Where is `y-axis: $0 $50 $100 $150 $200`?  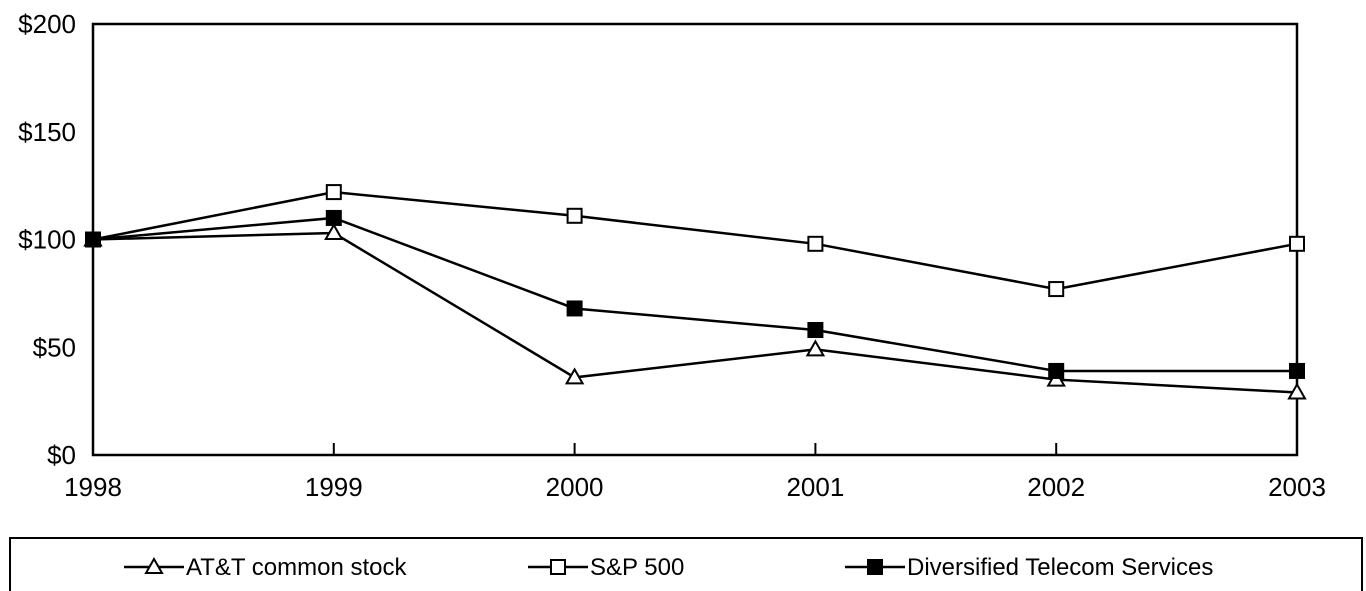
y-axis: $0 $50 $100 $150 $200 is located at coordinates (47, 239).